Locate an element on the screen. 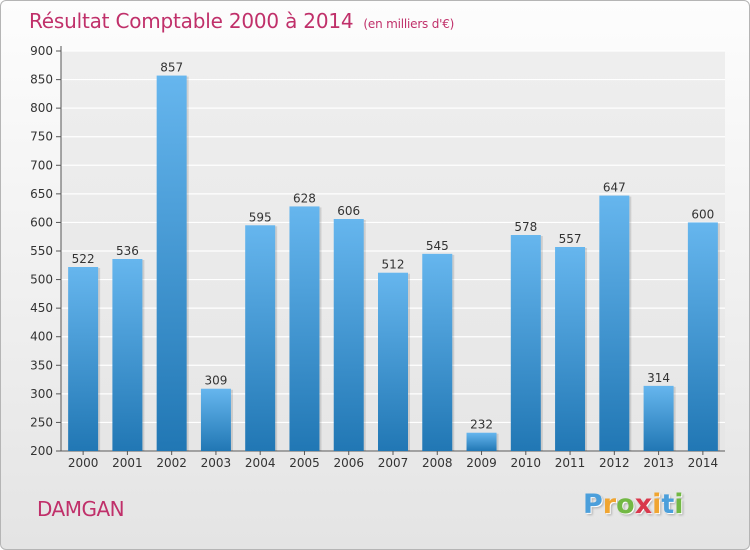 The image size is (750, 550). bar-2010 is located at coordinates (525, 343).